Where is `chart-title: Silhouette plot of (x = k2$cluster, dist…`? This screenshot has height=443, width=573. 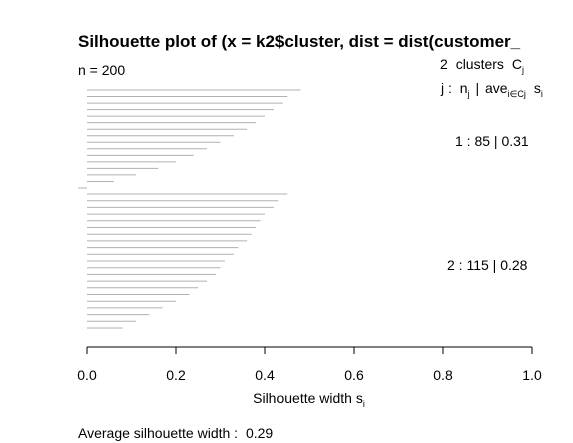 chart-title: Silhouette plot of (x = k2$cluster, dist… is located at coordinates (299, 41).